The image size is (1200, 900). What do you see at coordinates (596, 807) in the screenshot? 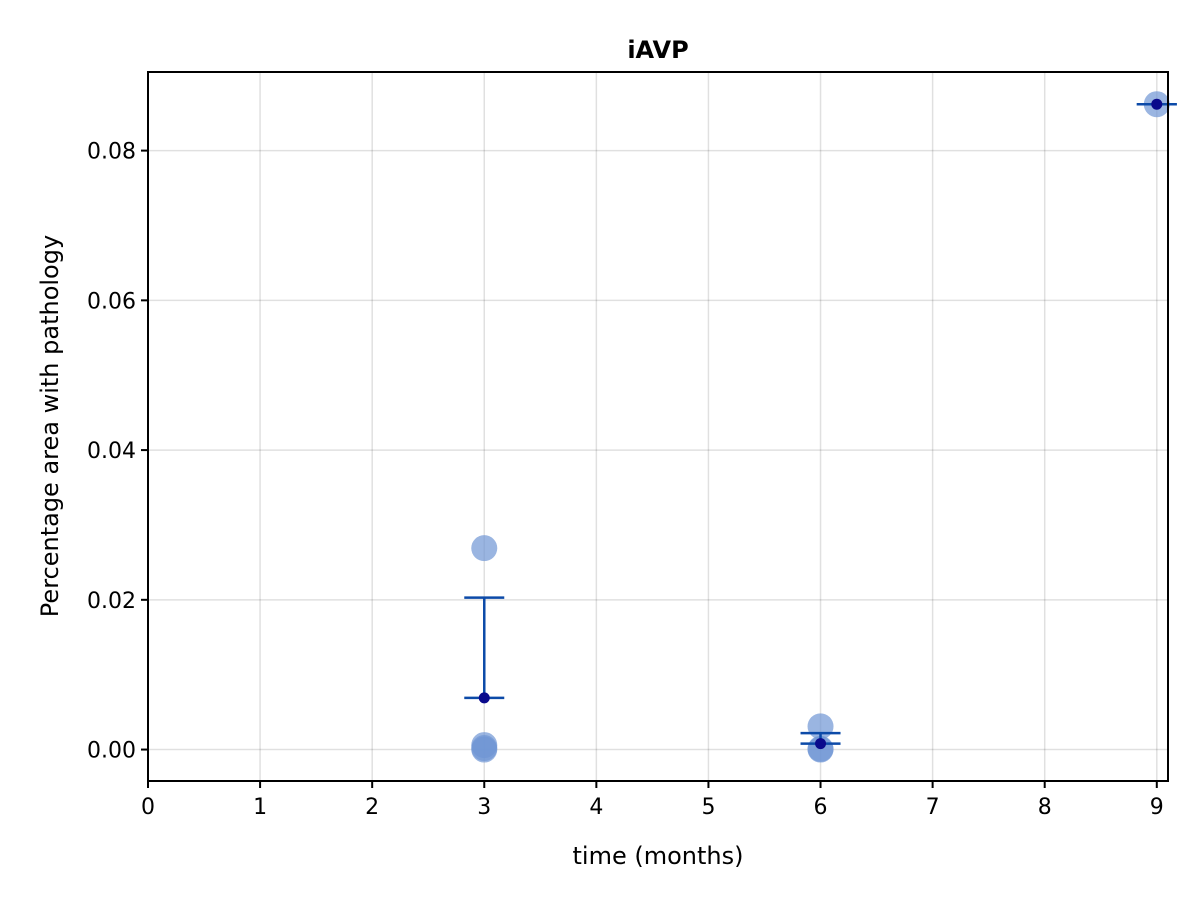
I see `x-tick-label: 4` at bounding box center [596, 807].